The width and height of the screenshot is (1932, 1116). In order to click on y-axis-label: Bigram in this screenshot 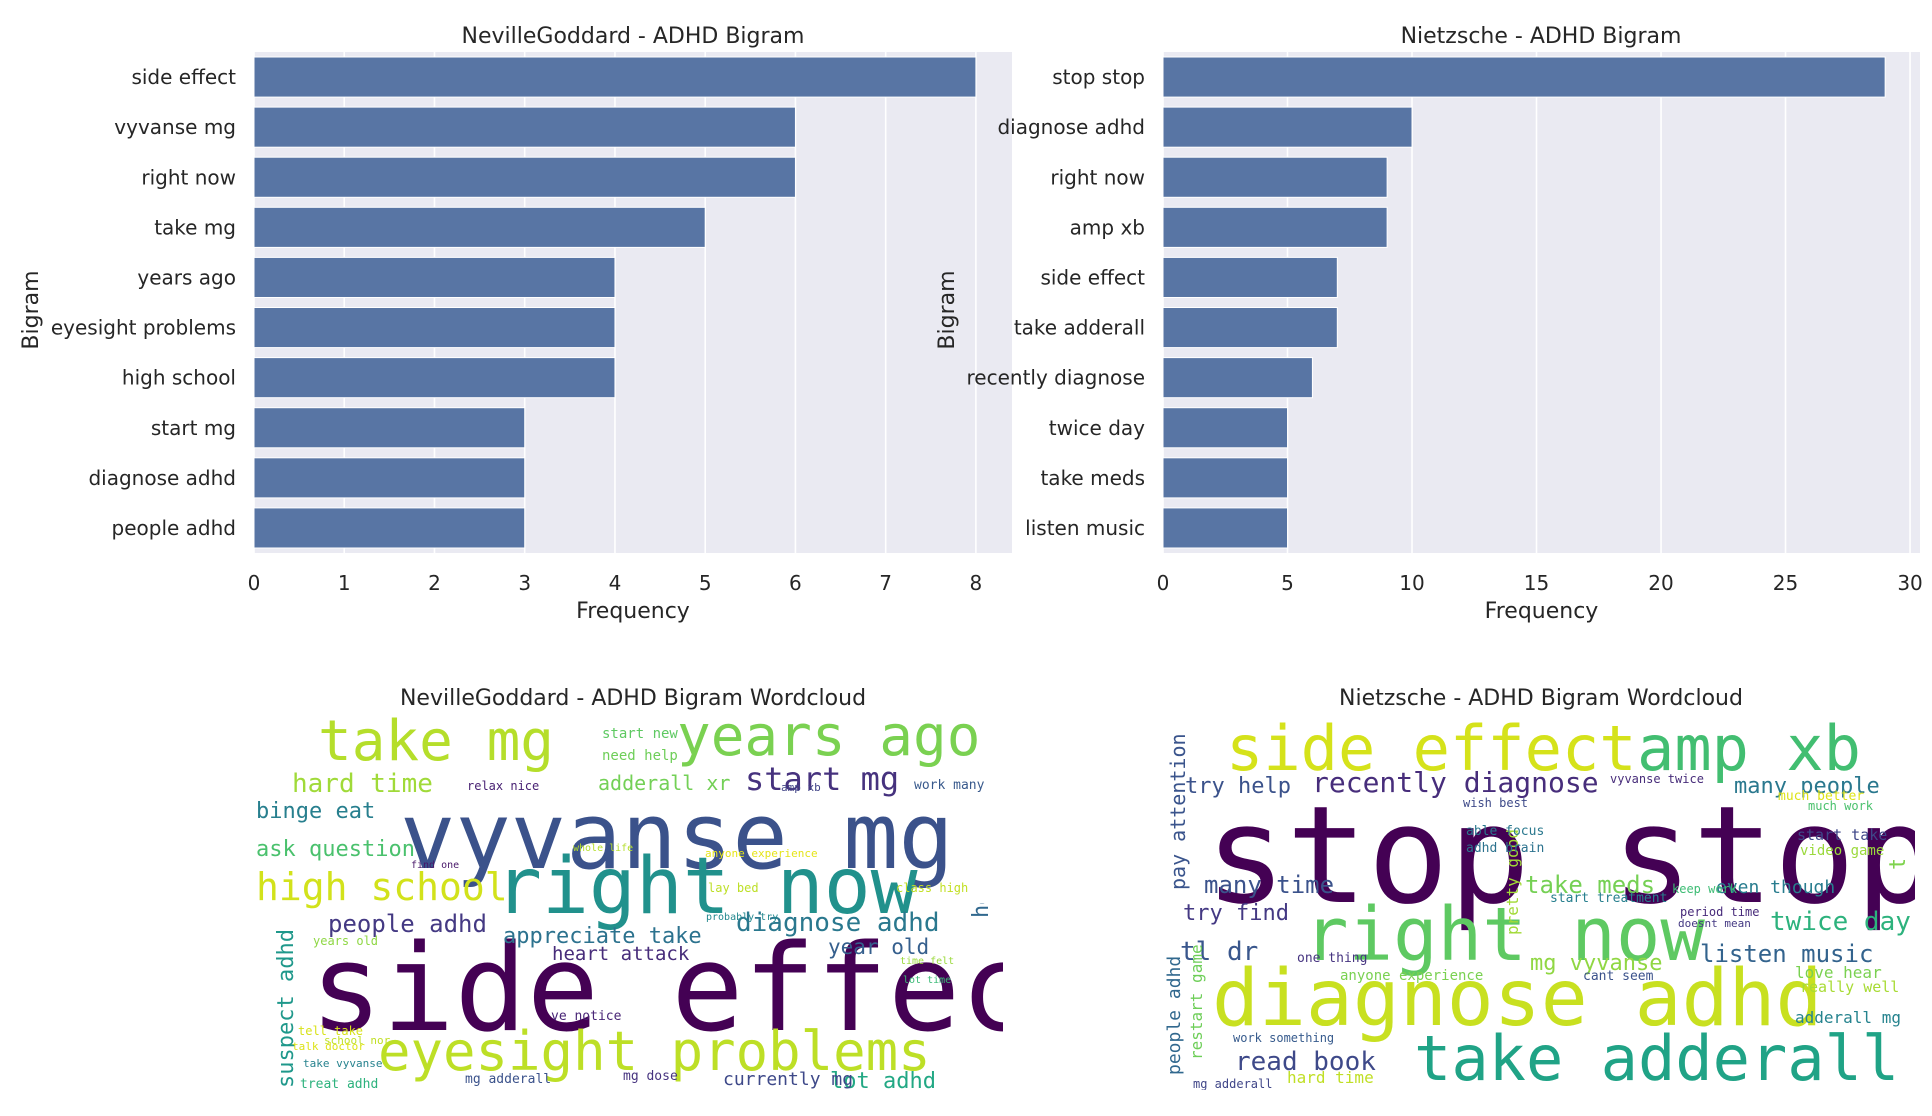, I will do `click(947, 309)`.